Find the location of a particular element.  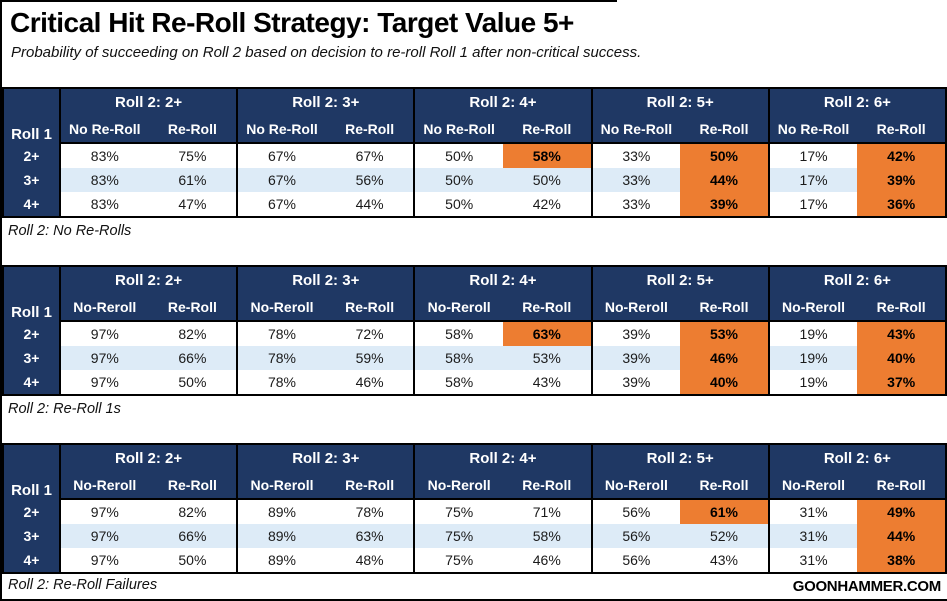

probability-cell: 36% is located at coordinates (901, 204).